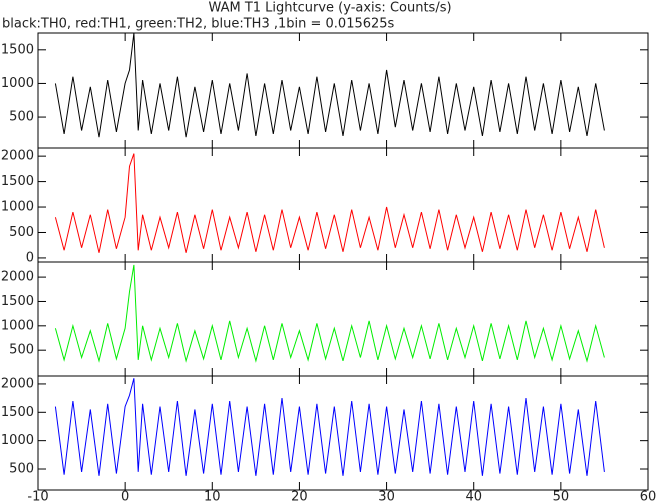  I want to click on x-tick-label: 40, so click(473, 497).